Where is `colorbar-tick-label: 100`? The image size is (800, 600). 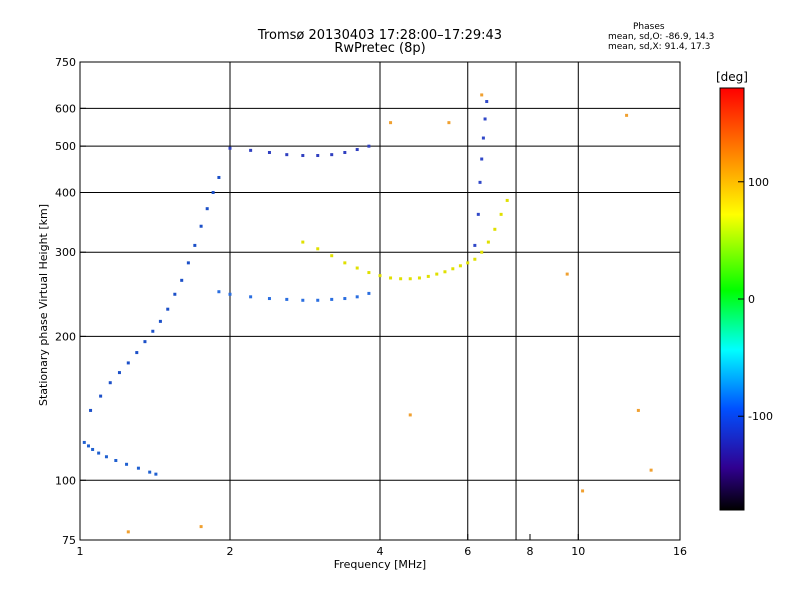
colorbar-tick-label: 100 is located at coordinates (758, 182).